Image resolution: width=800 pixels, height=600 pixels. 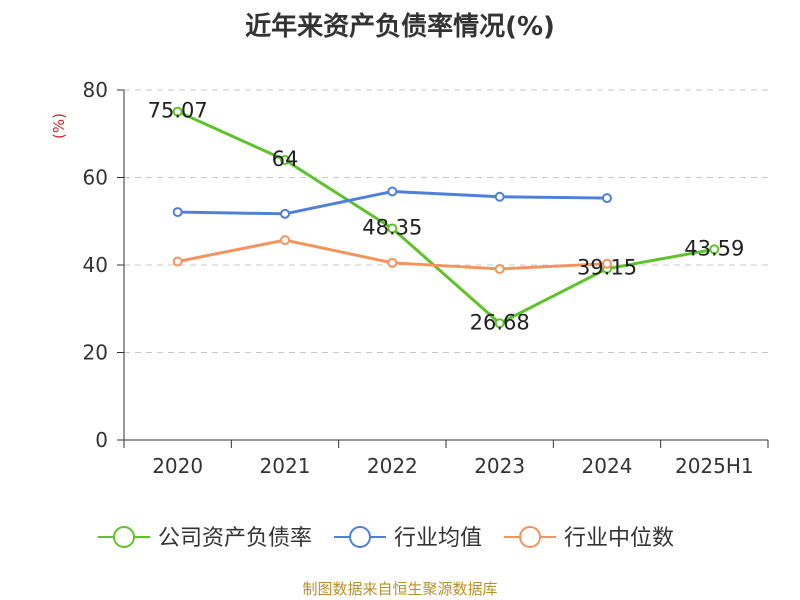 What do you see at coordinates (400, 27) in the screenshot?
I see `chart-title: 近年来资产负债率情况(%)` at bounding box center [400, 27].